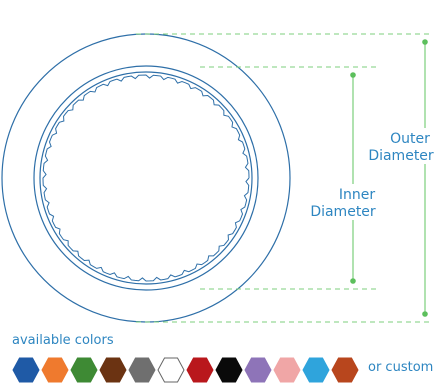 This screenshot has width=438, height=384. What do you see at coordinates (401, 156) in the screenshot?
I see `outer-diameter-label-line2: Diameter` at bounding box center [401, 156].